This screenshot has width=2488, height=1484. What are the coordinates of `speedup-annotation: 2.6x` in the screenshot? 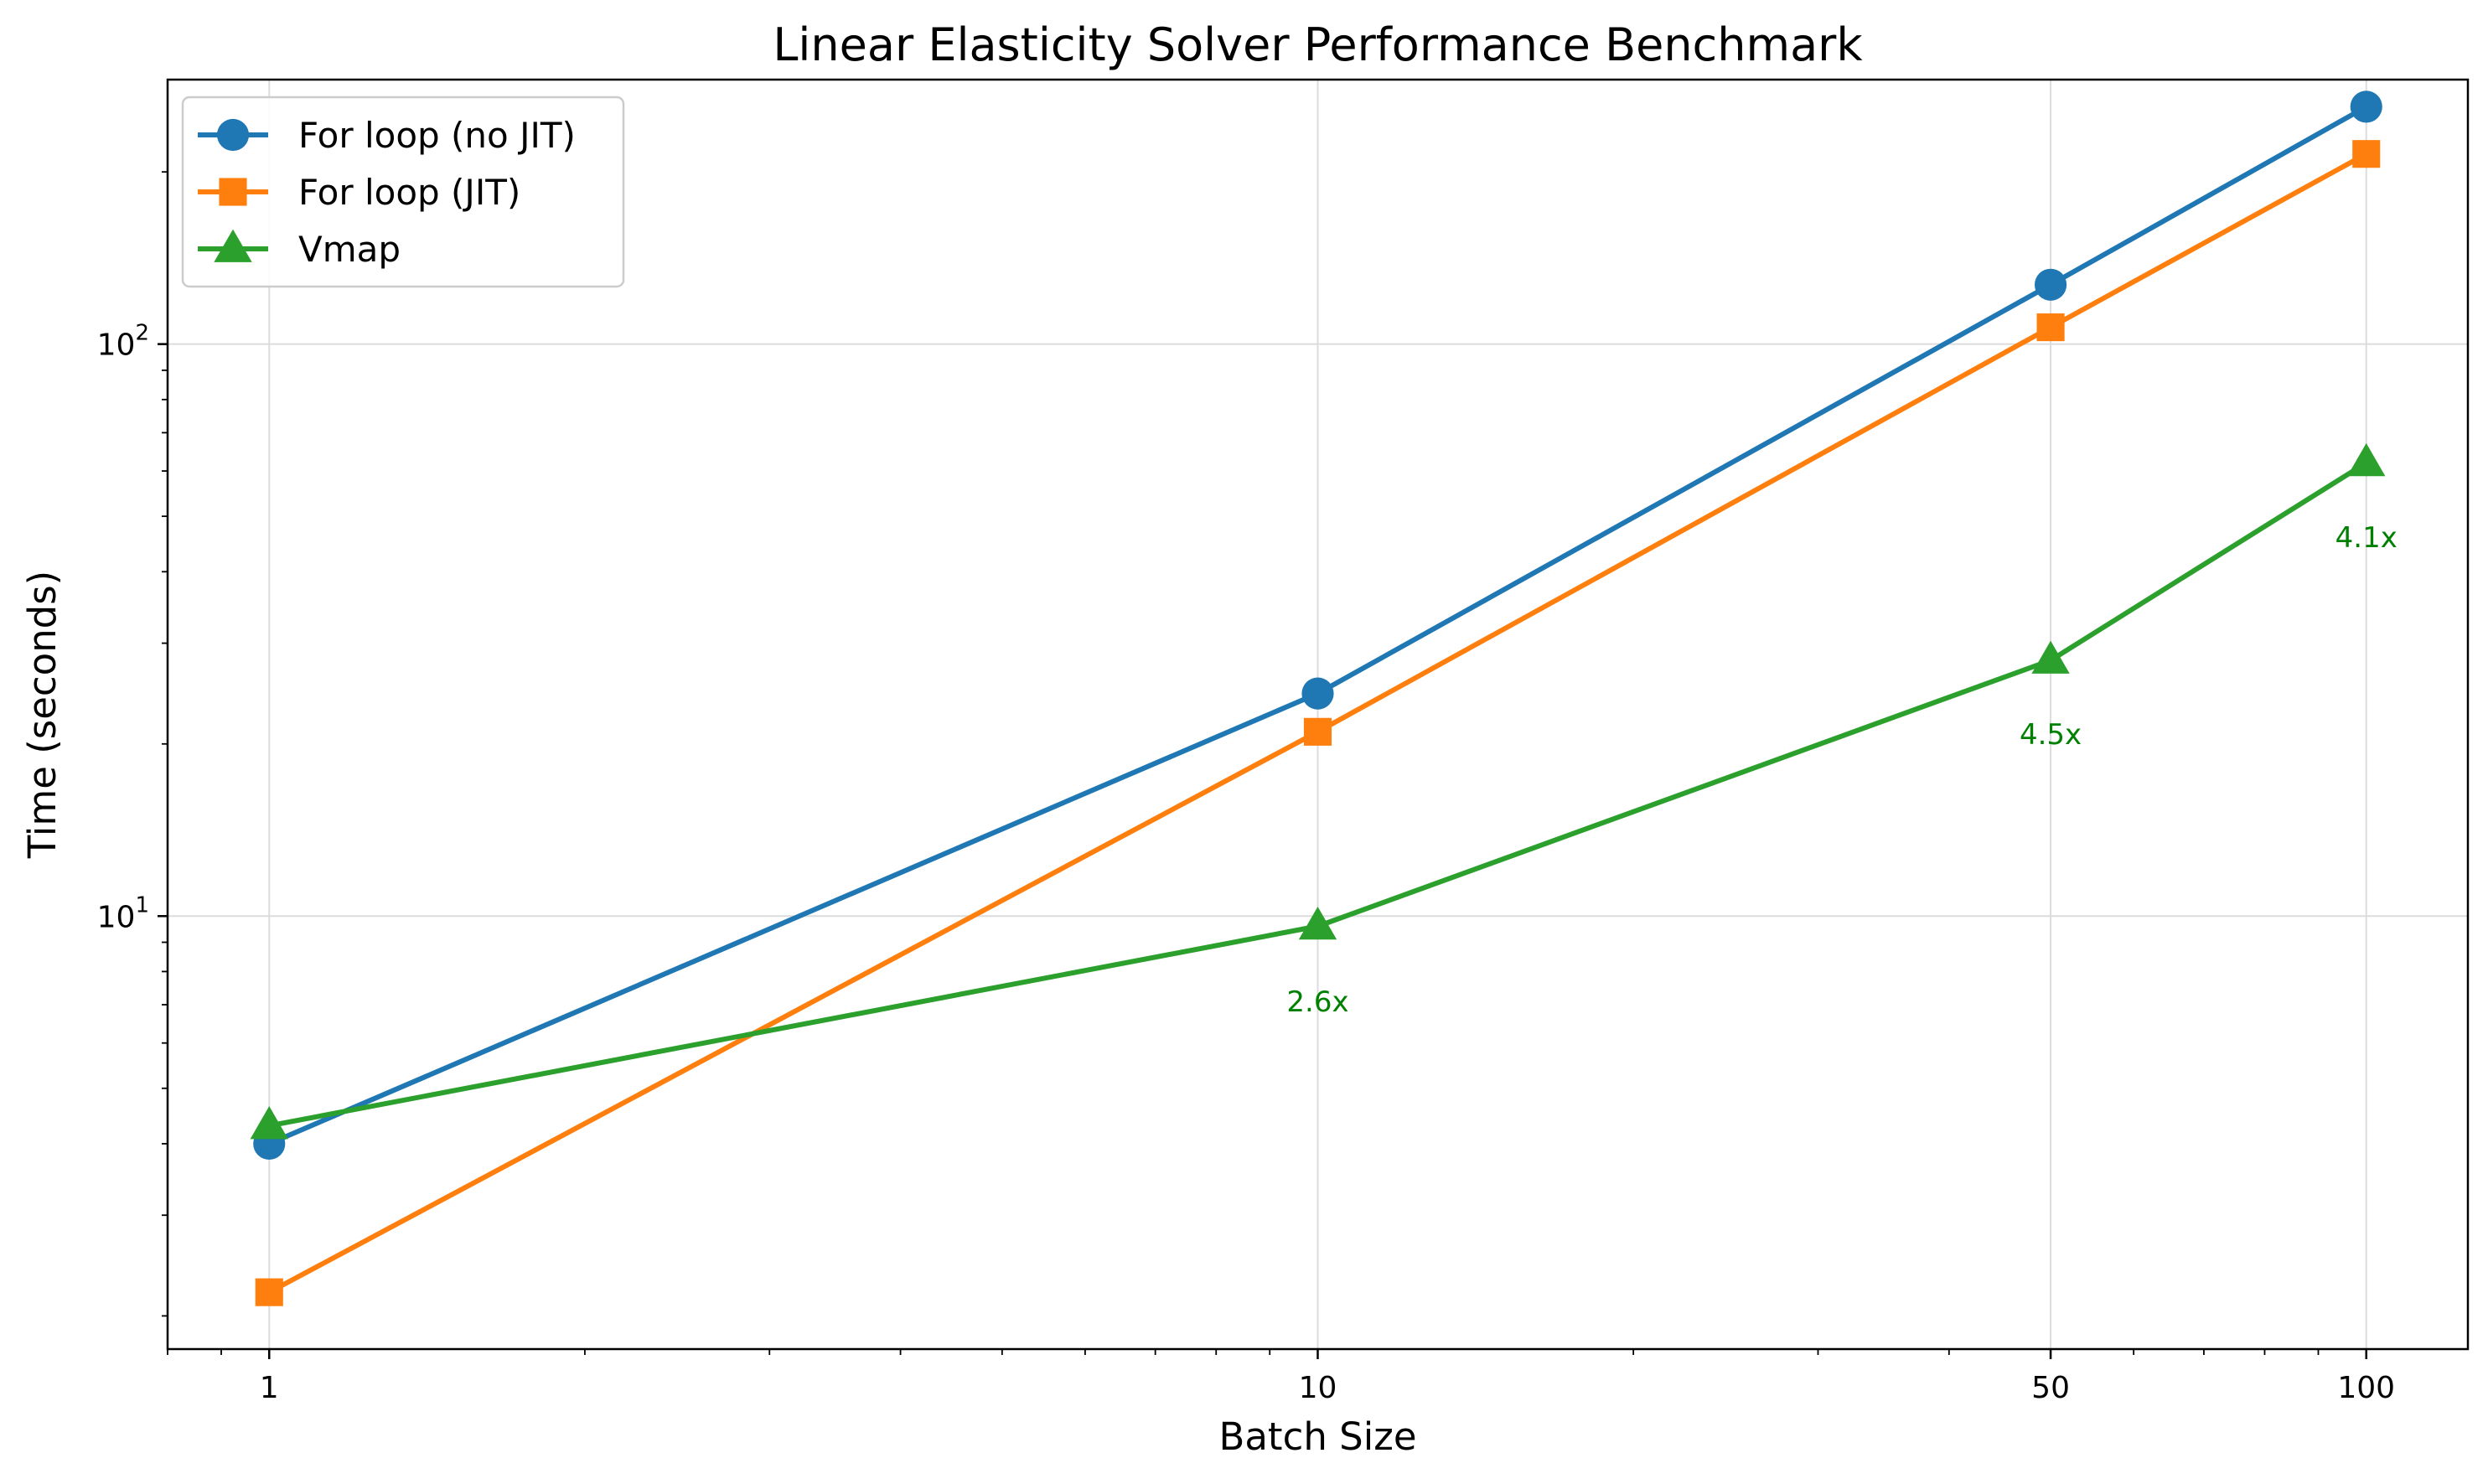 It's located at (1317, 1002).